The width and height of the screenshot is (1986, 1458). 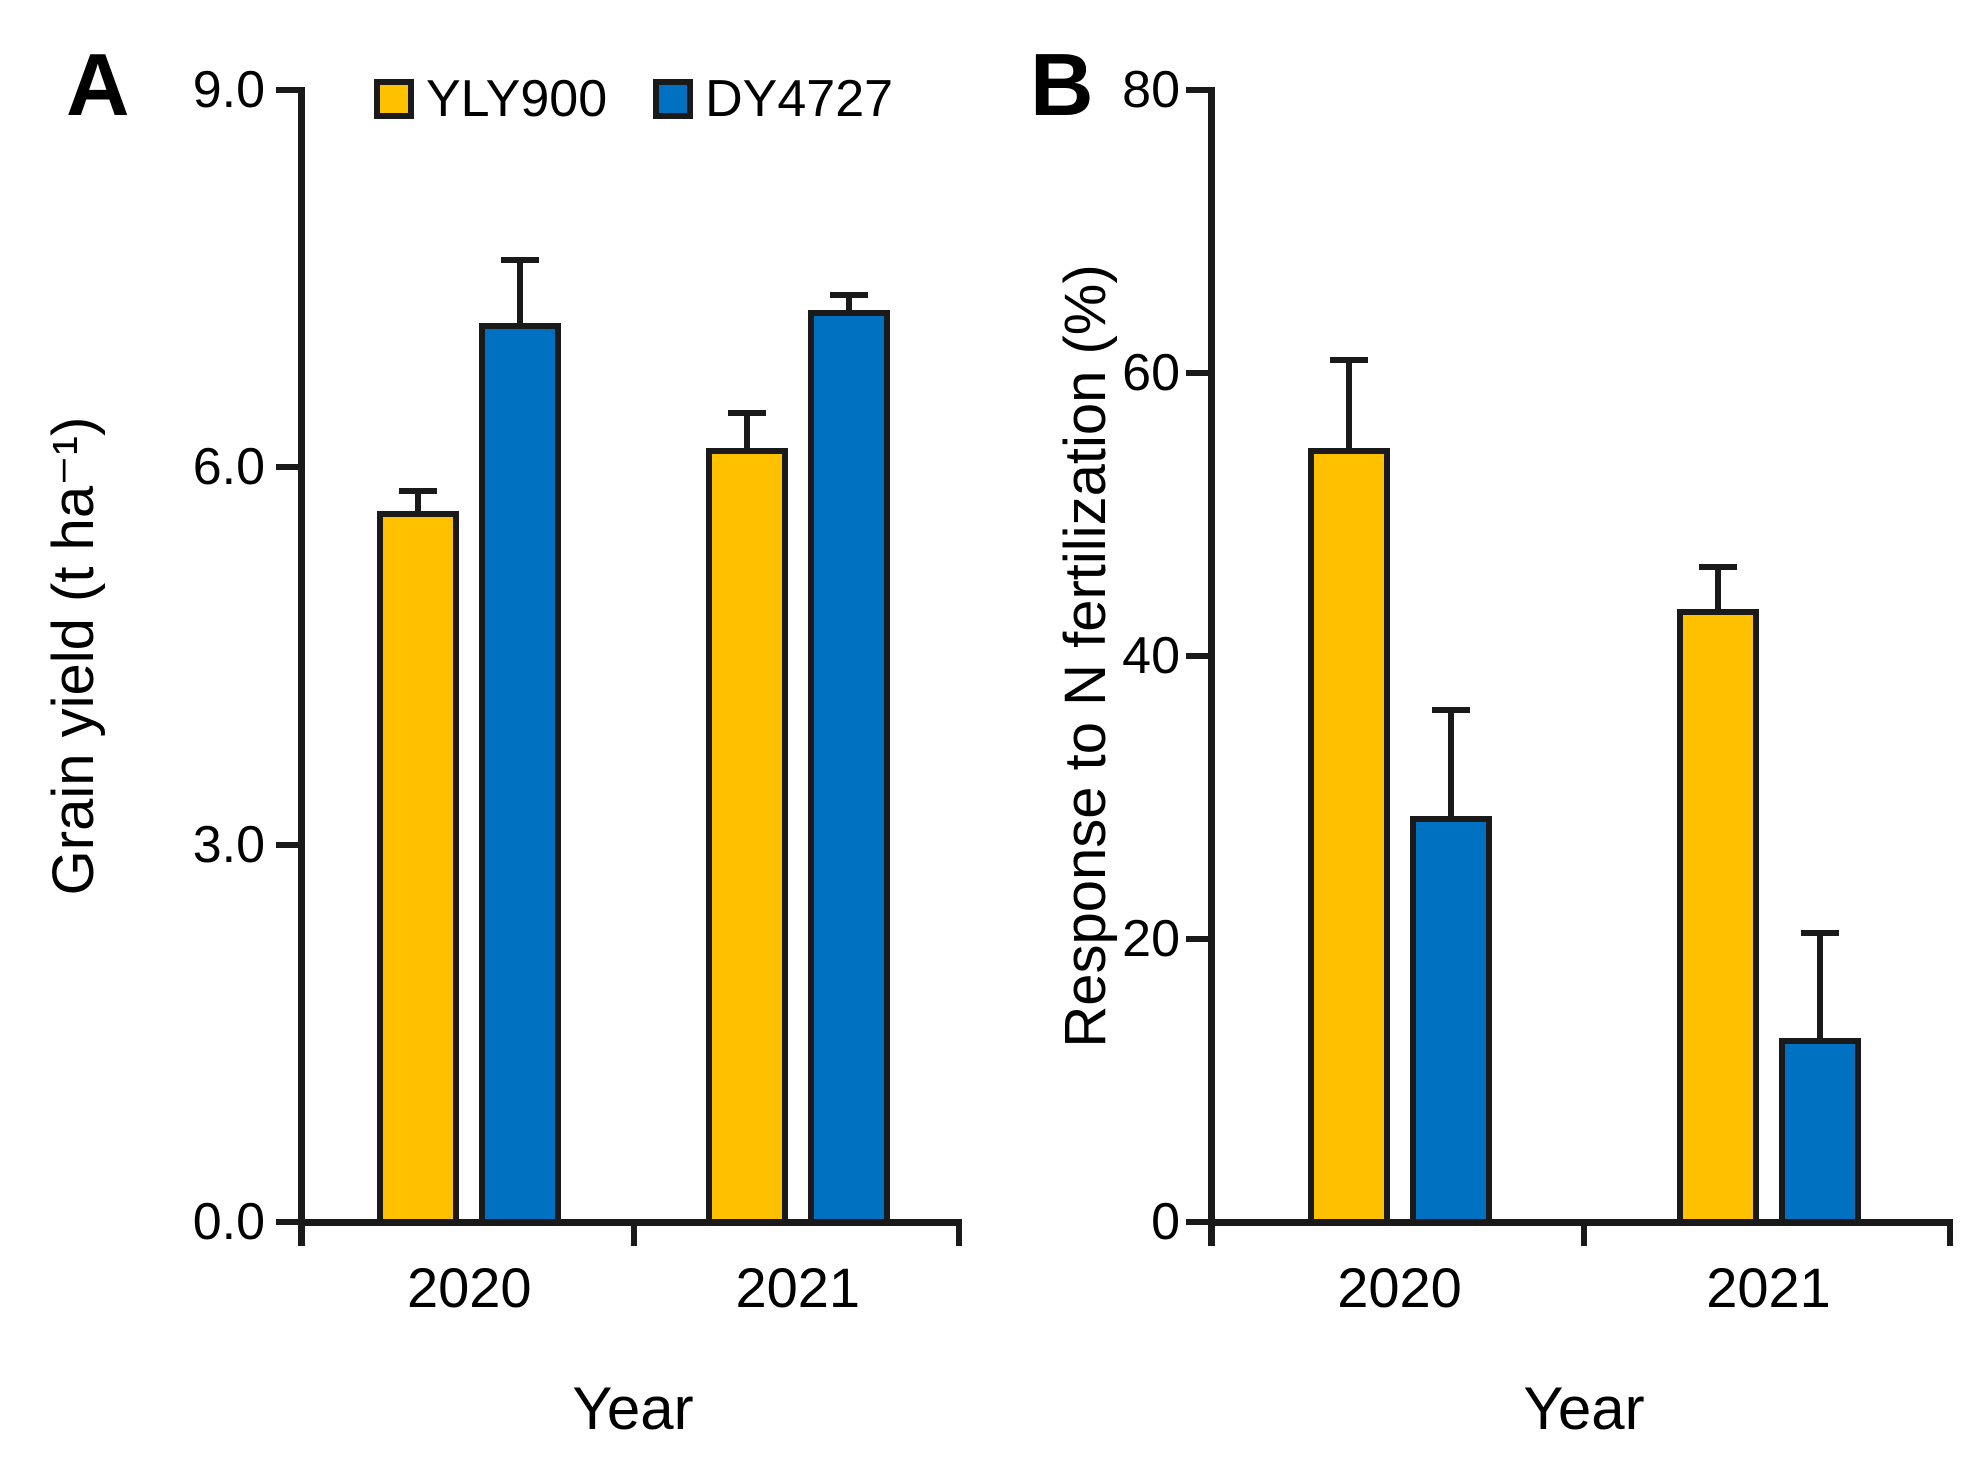 I want to click on panel-a-y-axis-line, so click(x=301, y=666).